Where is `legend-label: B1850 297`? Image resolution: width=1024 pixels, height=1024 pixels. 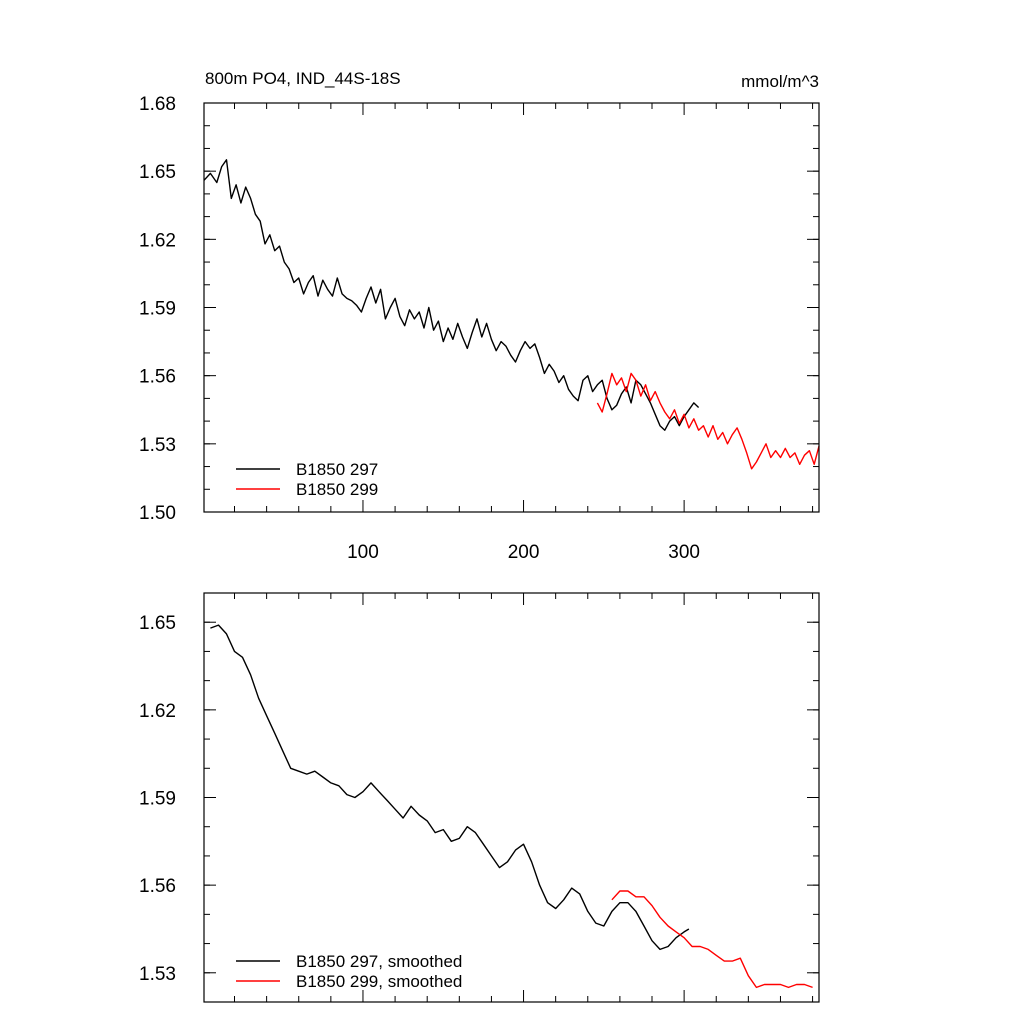
legend-label: B1850 297 is located at coordinates (337, 469).